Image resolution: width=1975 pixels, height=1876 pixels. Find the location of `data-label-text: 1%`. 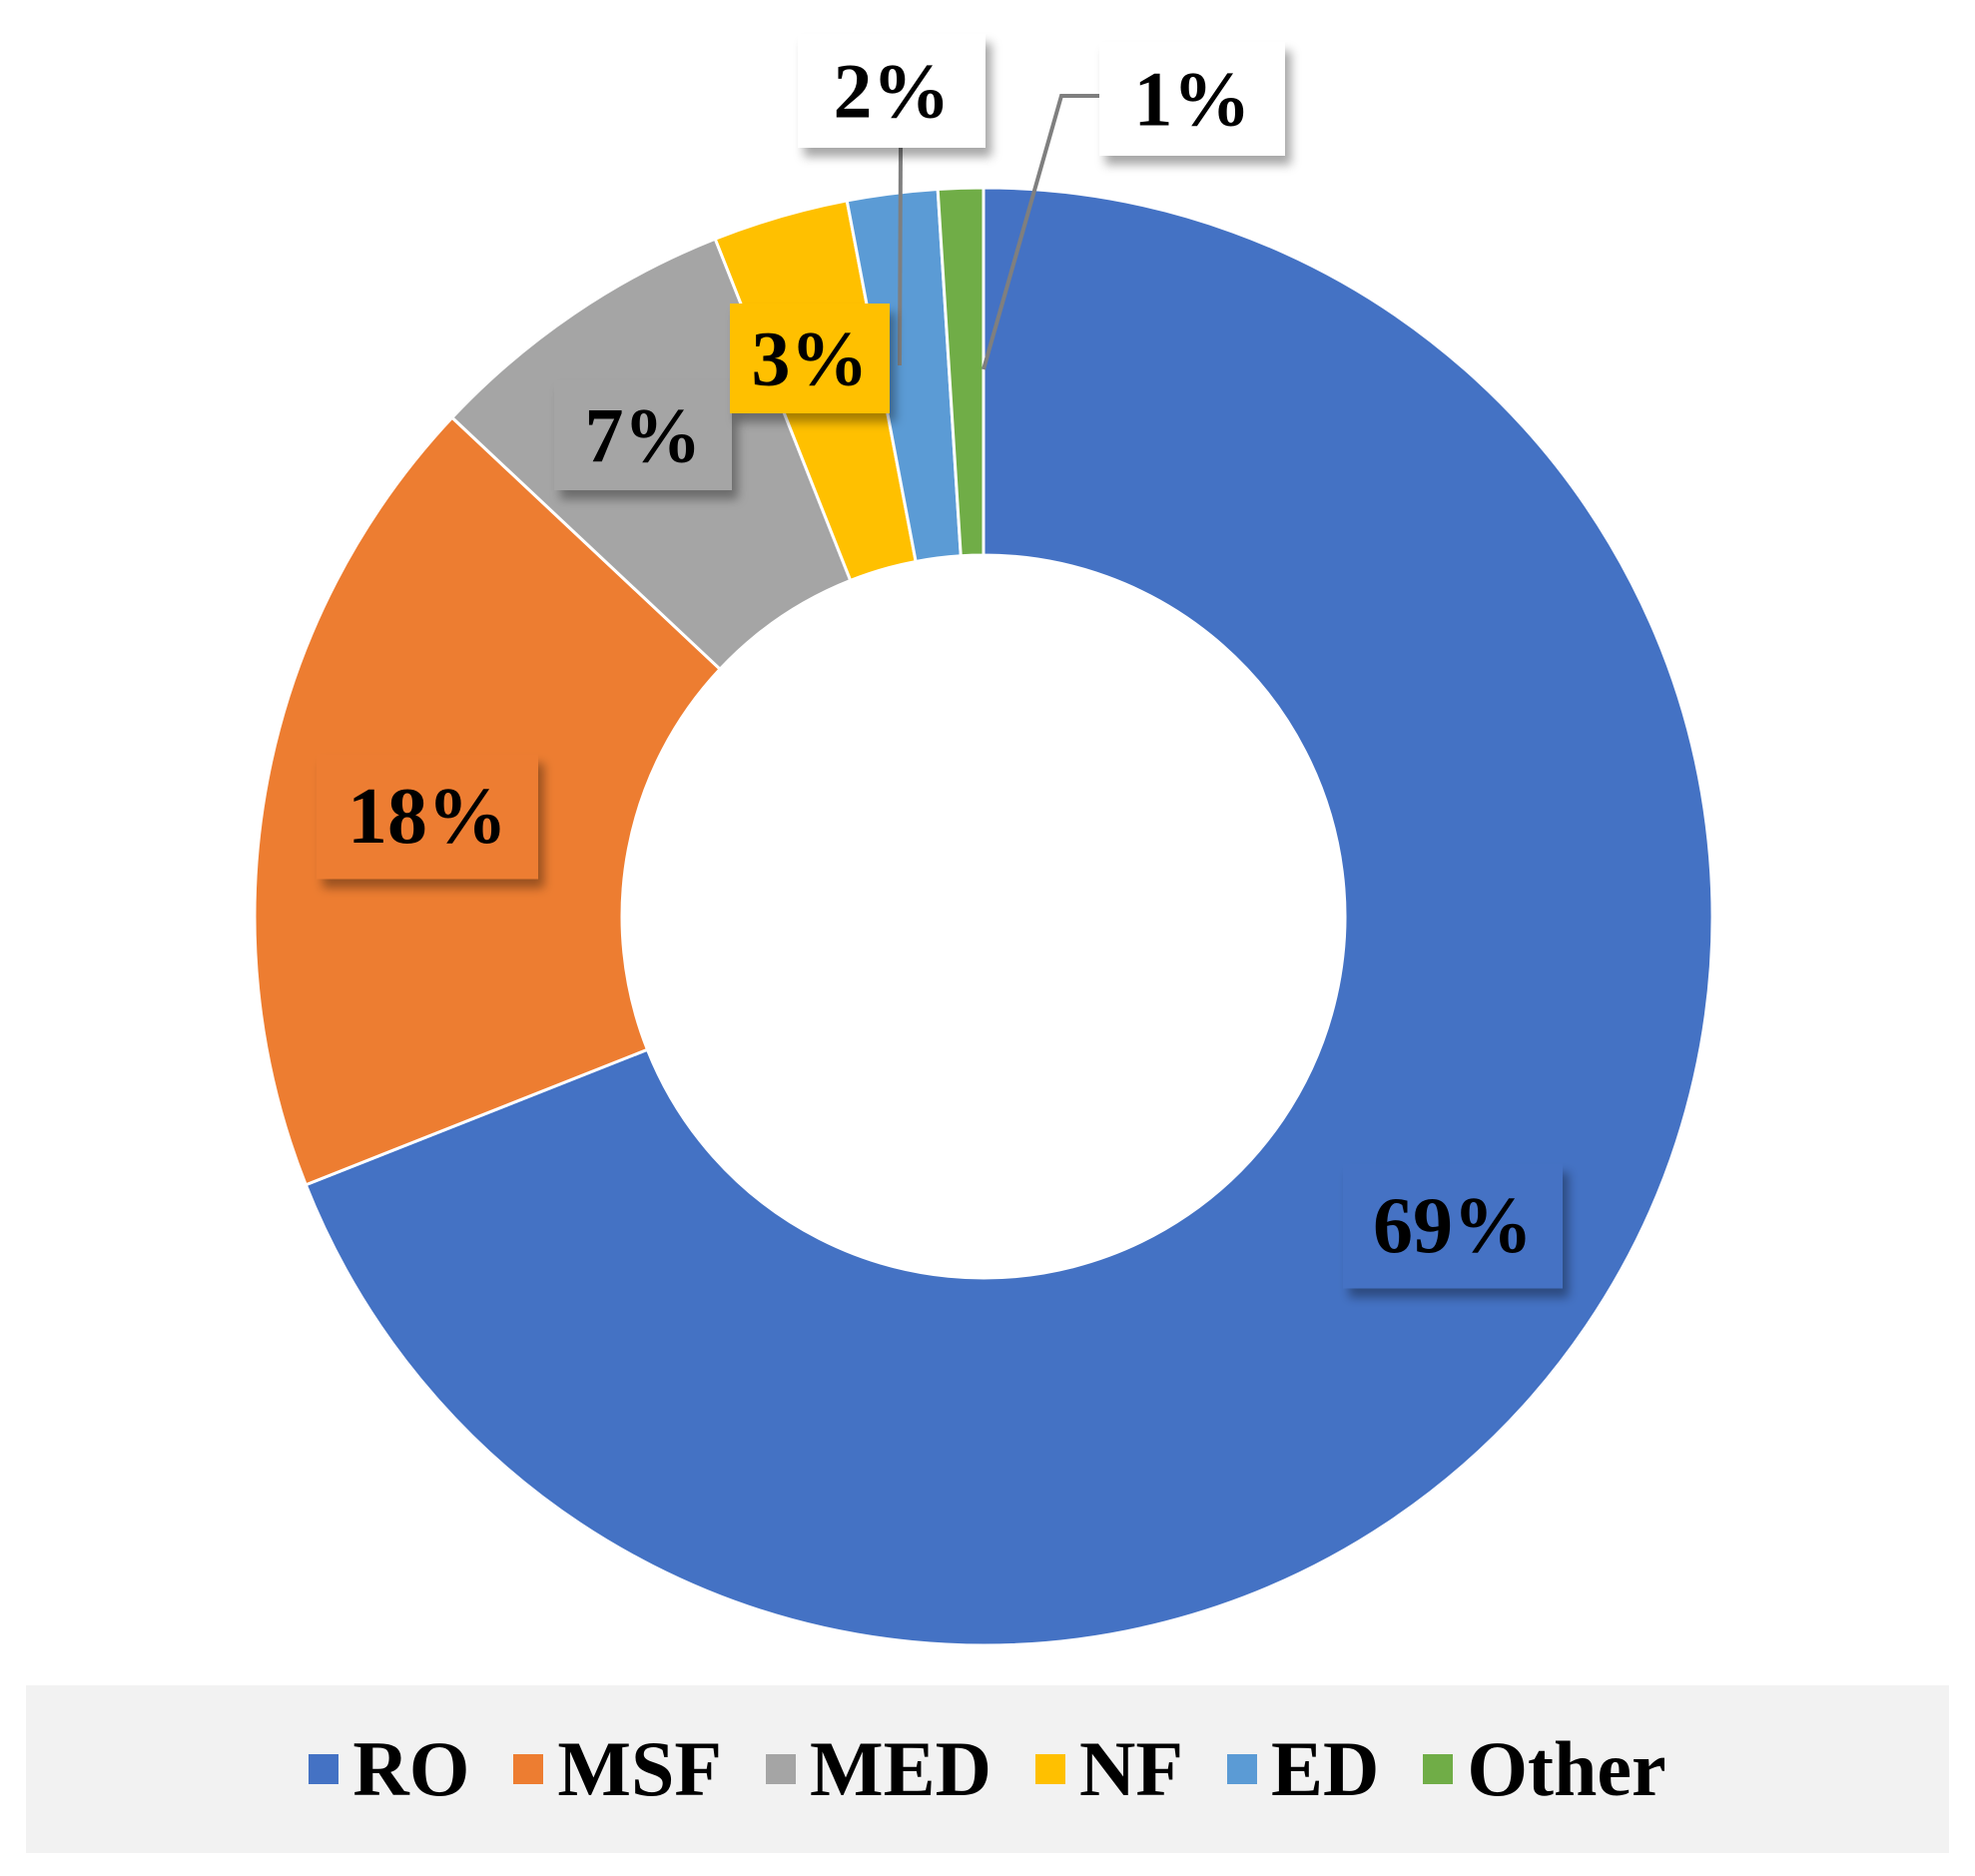

data-label-text: 1% is located at coordinates (1192, 99).